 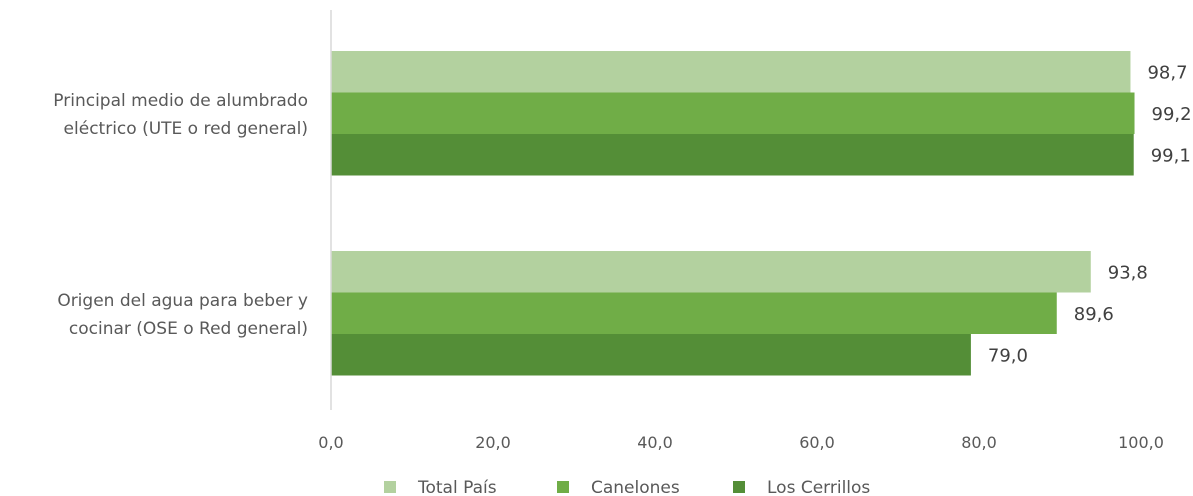 What do you see at coordinates (457, 487) in the screenshot?
I see `legend-label: Total País` at bounding box center [457, 487].